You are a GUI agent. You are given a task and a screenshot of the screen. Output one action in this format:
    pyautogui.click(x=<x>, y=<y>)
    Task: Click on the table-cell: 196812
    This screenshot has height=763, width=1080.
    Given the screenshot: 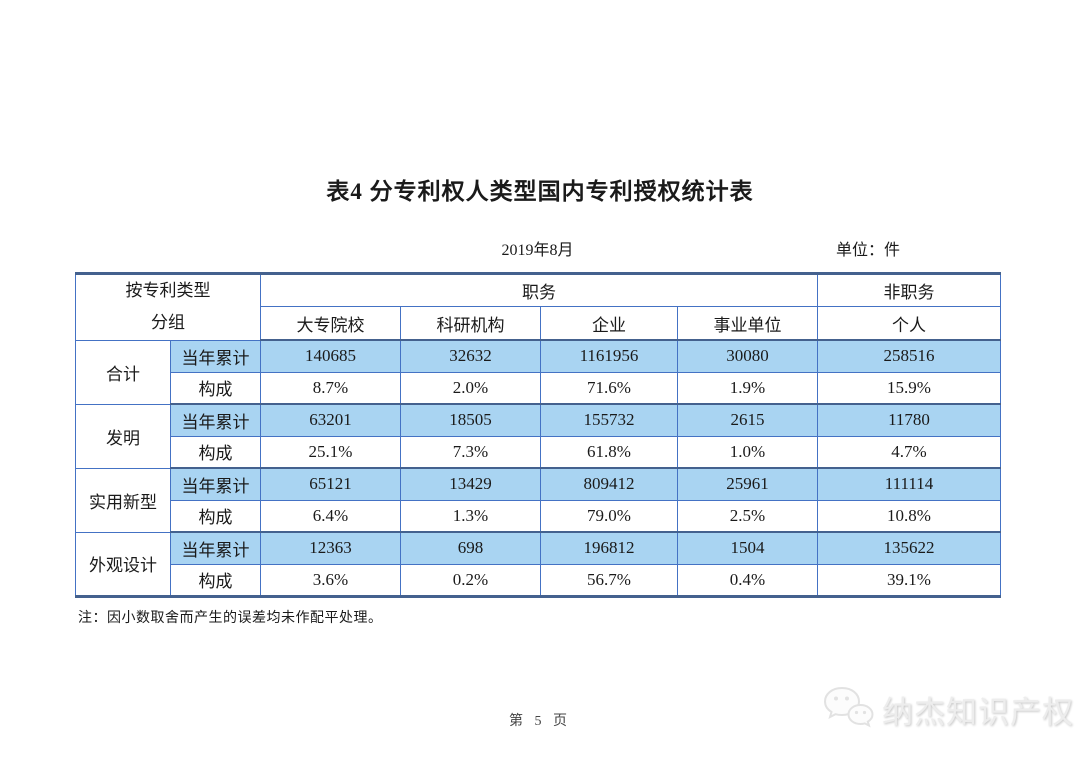 What is the action you would take?
    pyautogui.click(x=609, y=548)
    